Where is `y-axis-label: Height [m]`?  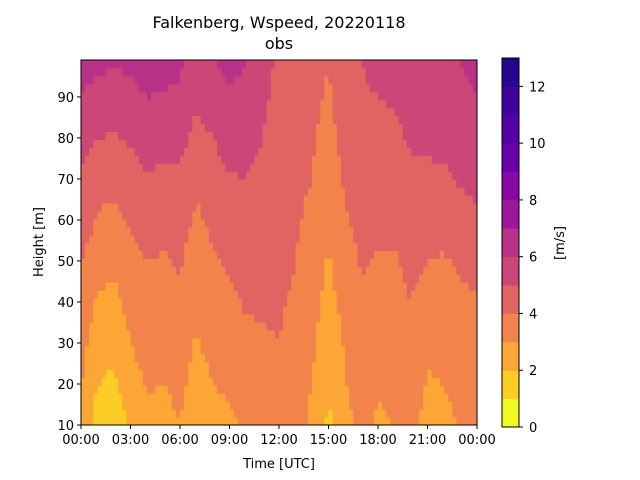
y-axis-label: Height [m] is located at coordinates (39, 242).